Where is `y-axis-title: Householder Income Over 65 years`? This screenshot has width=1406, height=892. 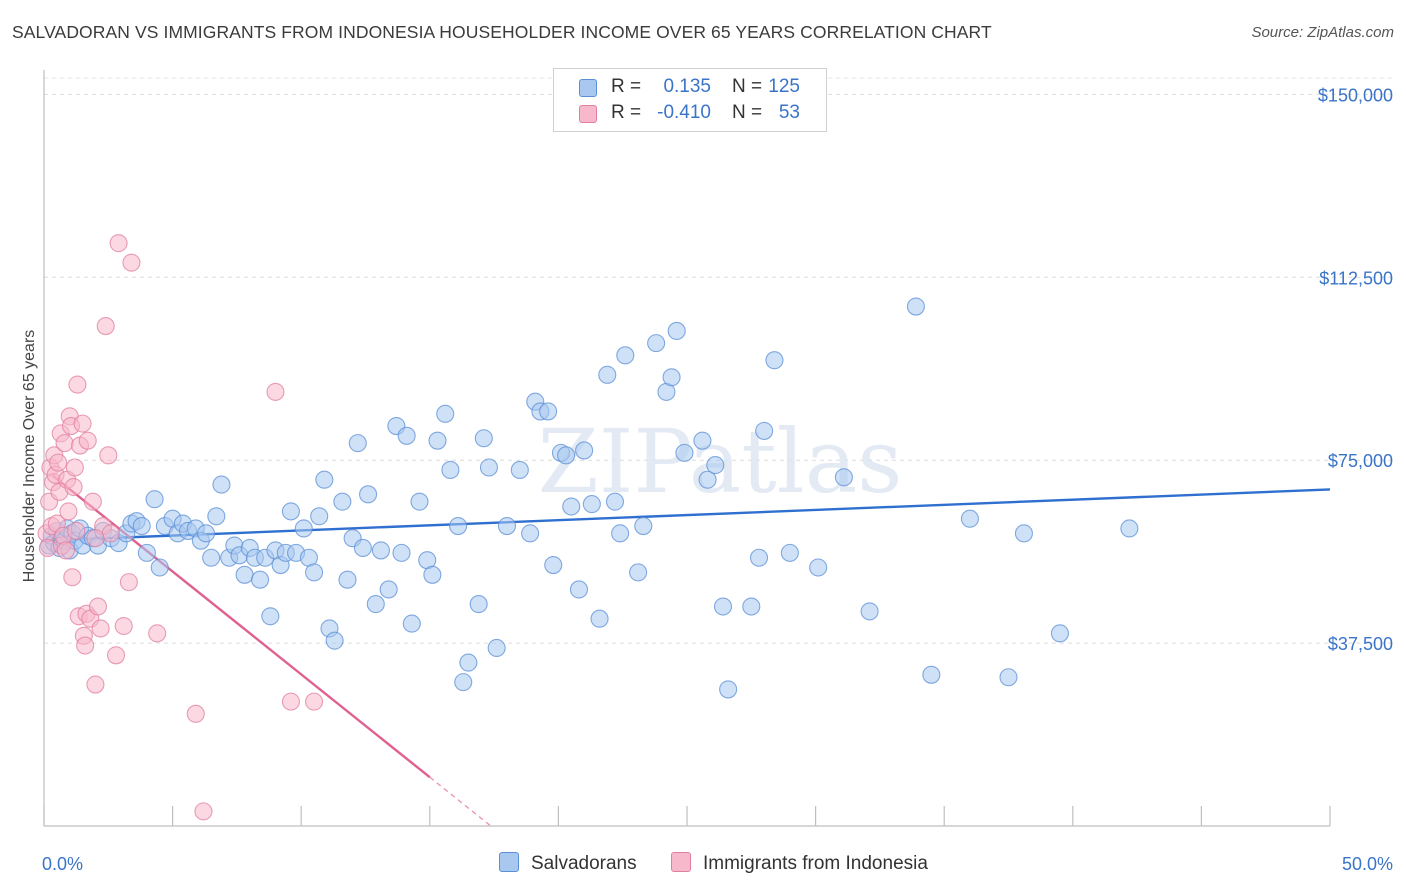 y-axis-title: Householder Income Over 65 years is located at coordinates (29, 456).